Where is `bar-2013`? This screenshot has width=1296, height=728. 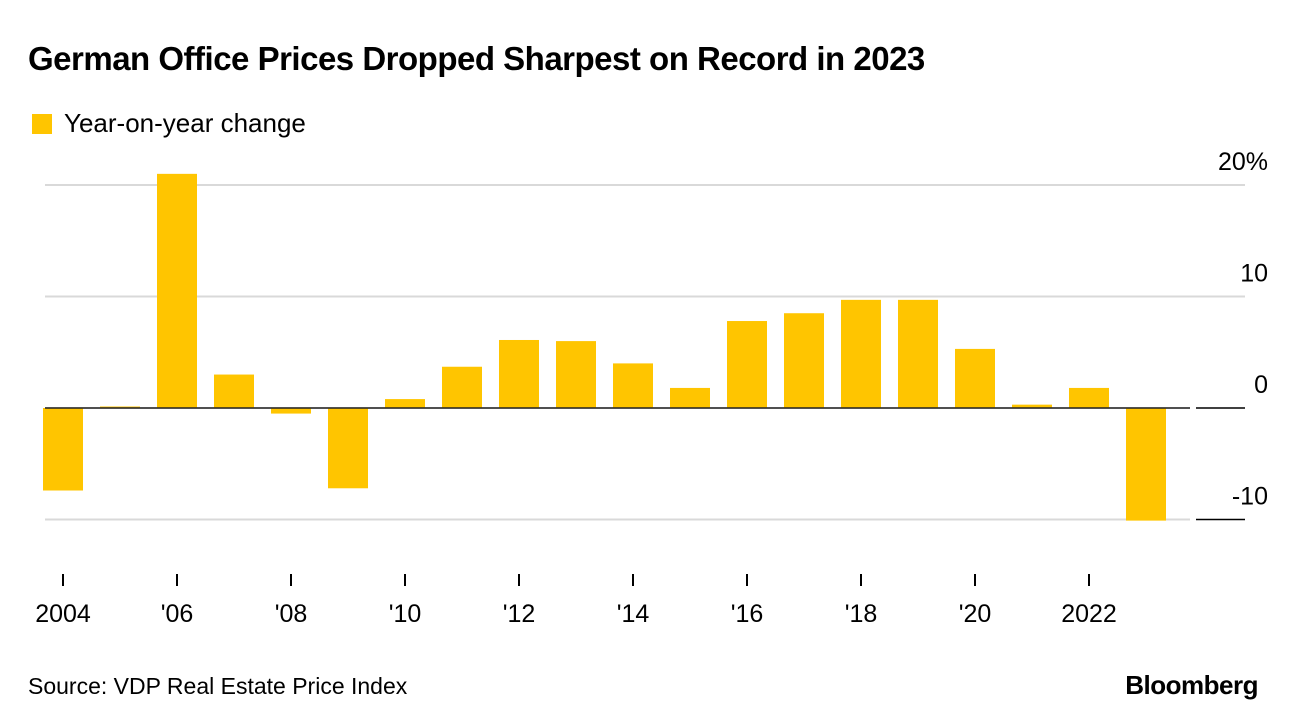 bar-2013 is located at coordinates (576, 374).